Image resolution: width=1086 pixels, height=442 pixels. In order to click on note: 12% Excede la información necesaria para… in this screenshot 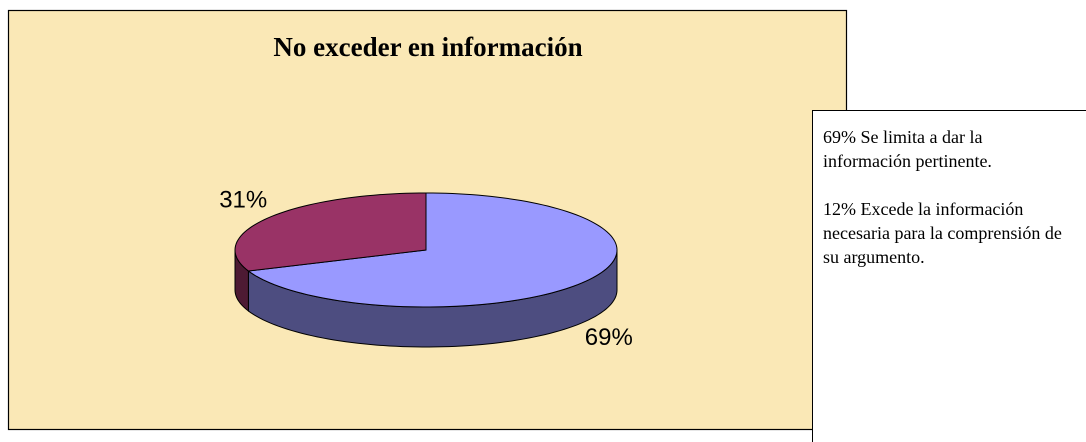, I will do `click(942, 233)`.